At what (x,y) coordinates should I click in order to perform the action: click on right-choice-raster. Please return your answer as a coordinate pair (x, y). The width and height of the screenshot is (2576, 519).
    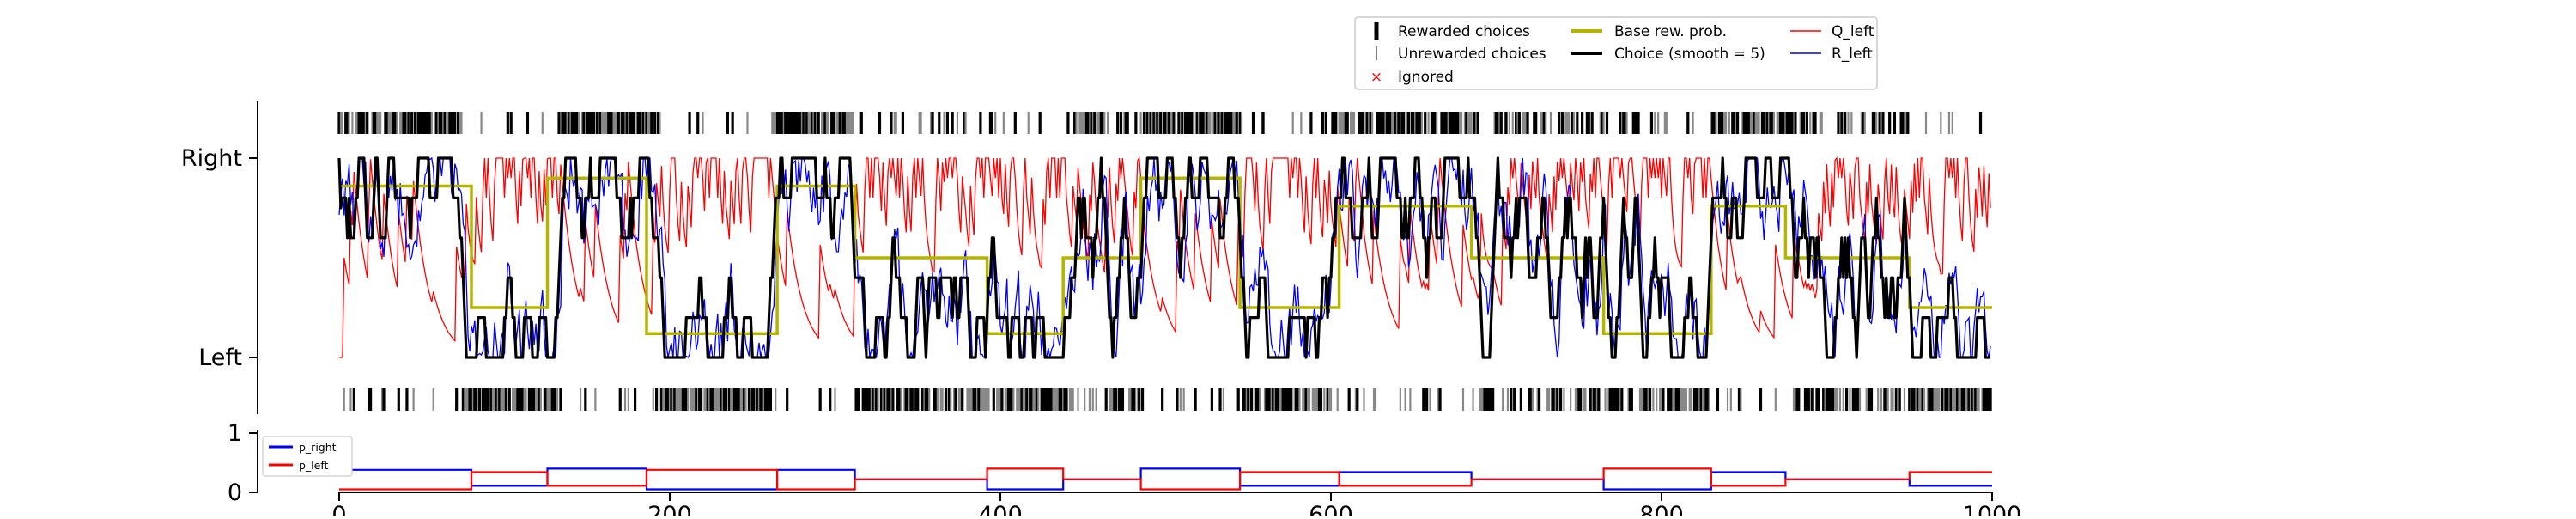
    Looking at the image, I should click on (1160, 123).